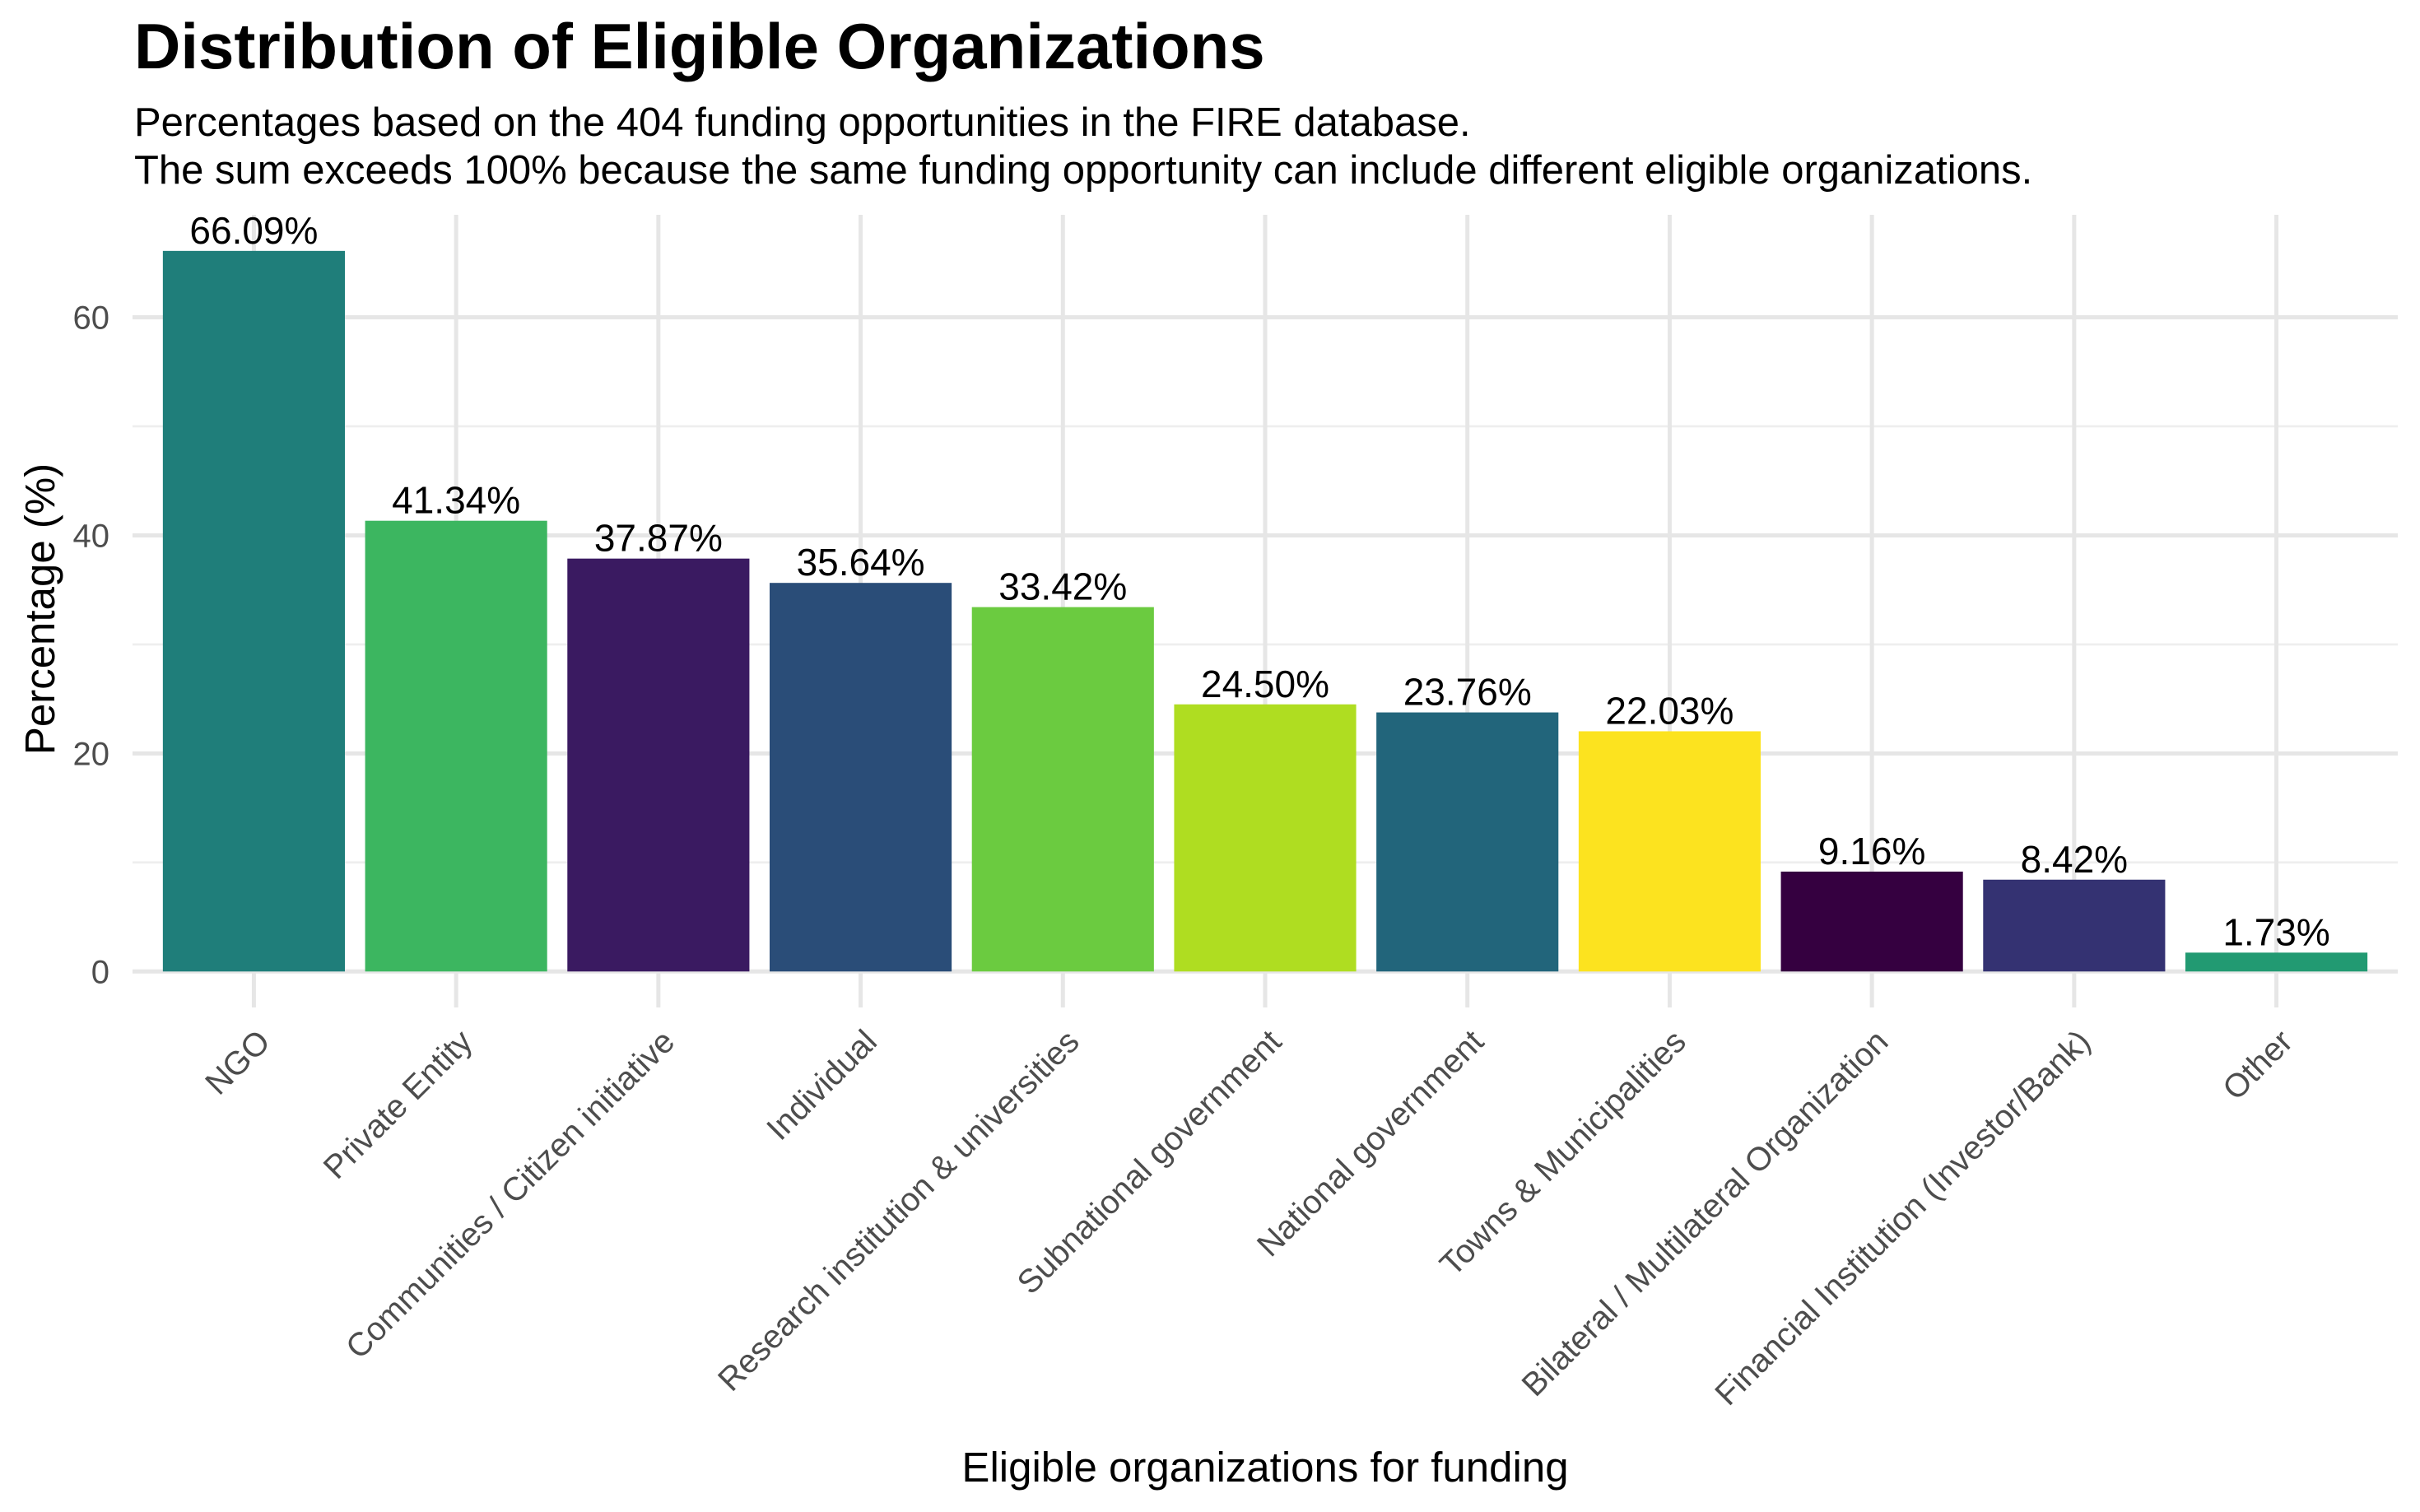 Image resolution: width=2420 pixels, height=1512 pixels. What do you see at coordinates (456, 501) in the screenshot?
I see `value-label: 41.34%` at bounding box center [456, 501].